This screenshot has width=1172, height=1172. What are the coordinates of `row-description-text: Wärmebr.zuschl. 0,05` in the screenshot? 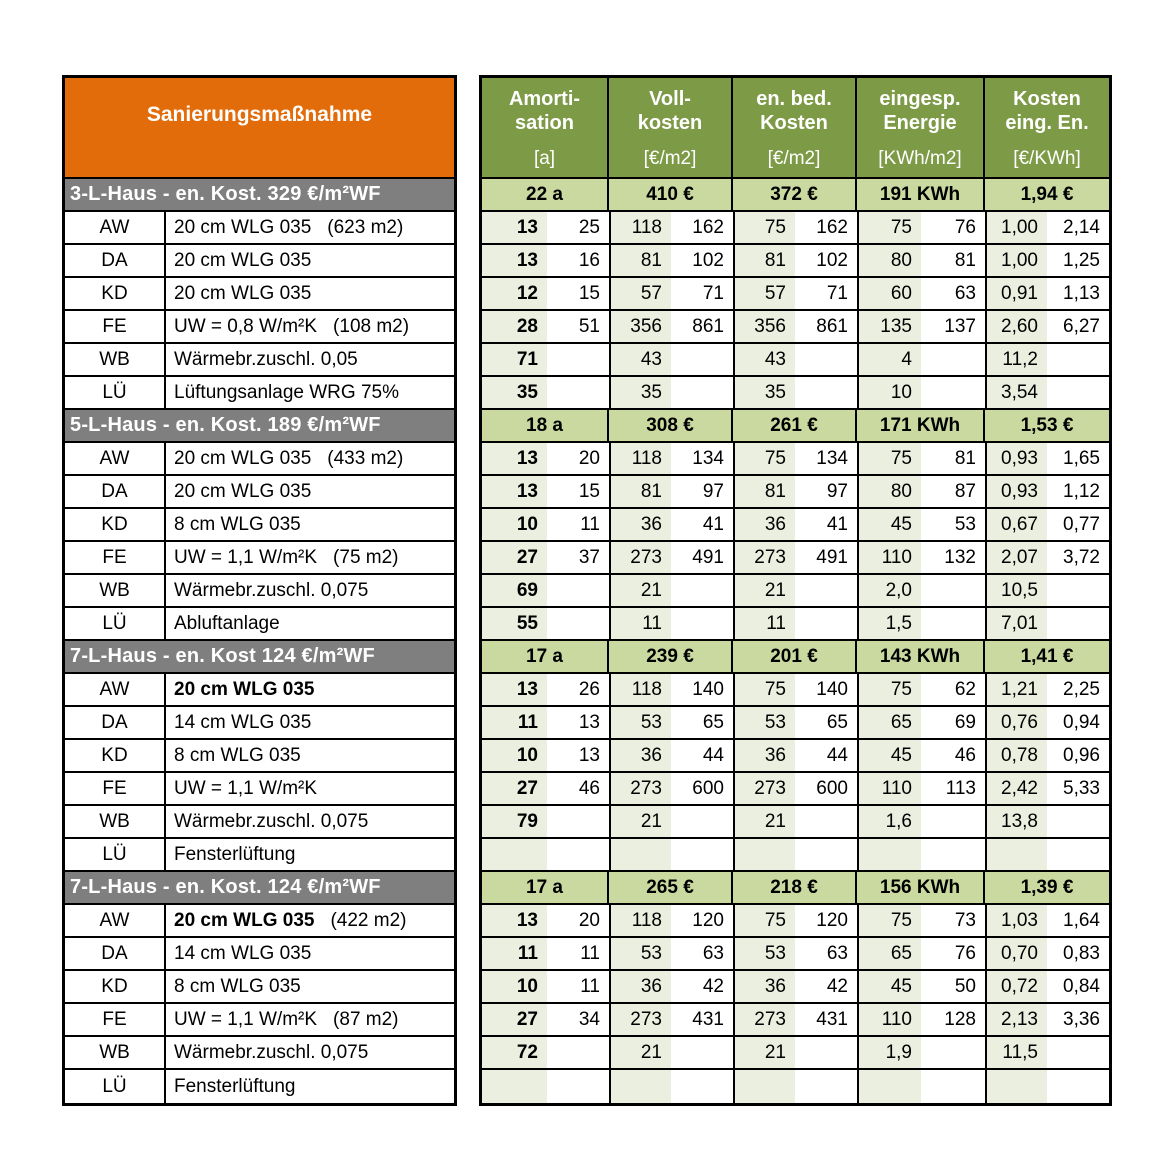 It's located at (266, 359).